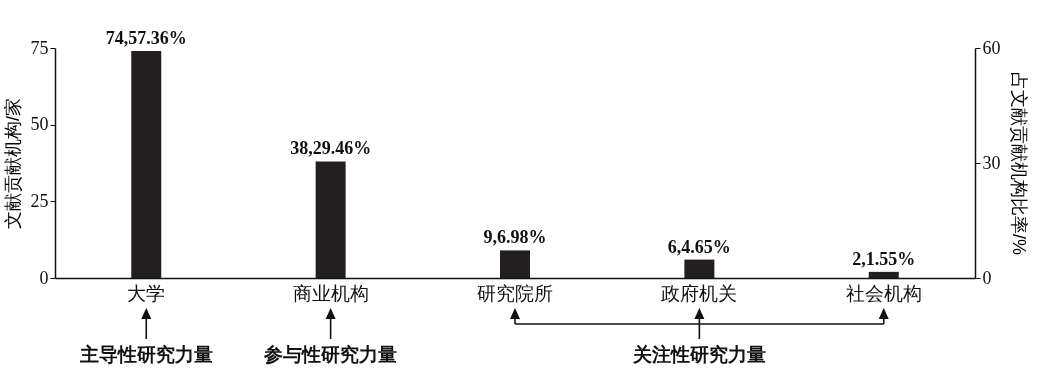 The image size is (1055, 369). What do you see at coordinates (699, 246) in the screenshot?
I see `data-label: 6,4.65%` at bounding box center [699, 246].